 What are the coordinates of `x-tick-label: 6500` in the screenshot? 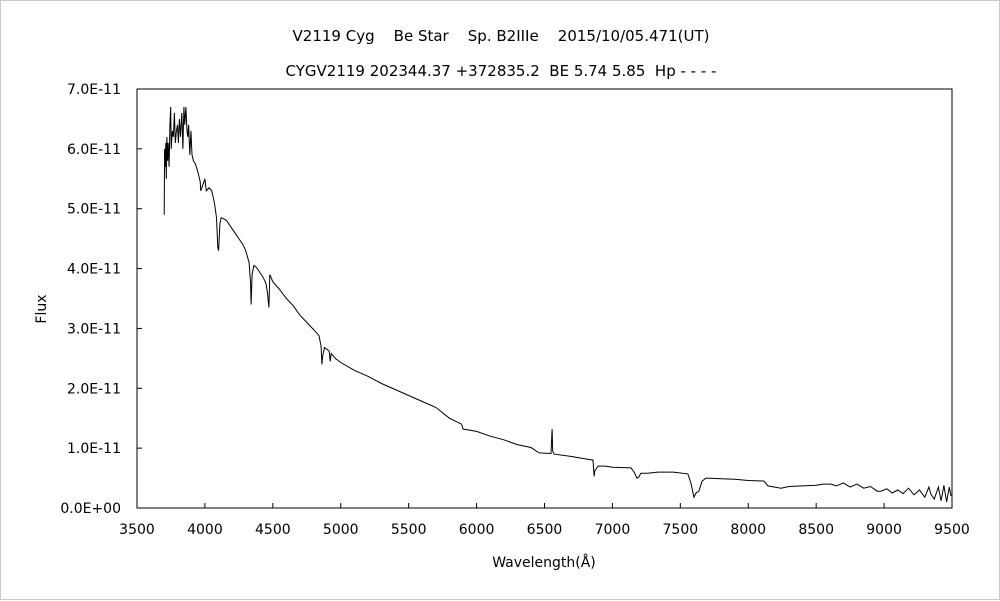 It's located at (545, 530).